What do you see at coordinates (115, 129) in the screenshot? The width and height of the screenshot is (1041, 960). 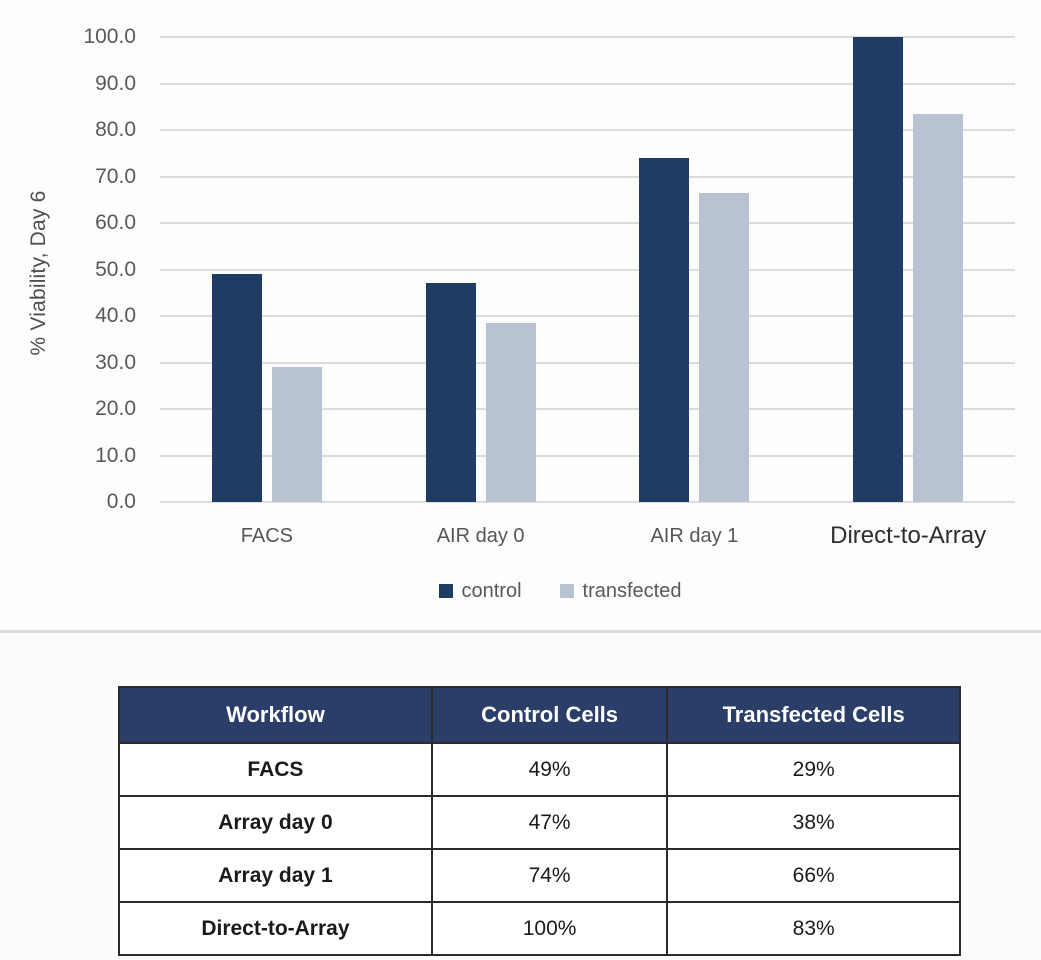 I see `y-tick-label-80: 80.0` at bounding box center [115, 129].